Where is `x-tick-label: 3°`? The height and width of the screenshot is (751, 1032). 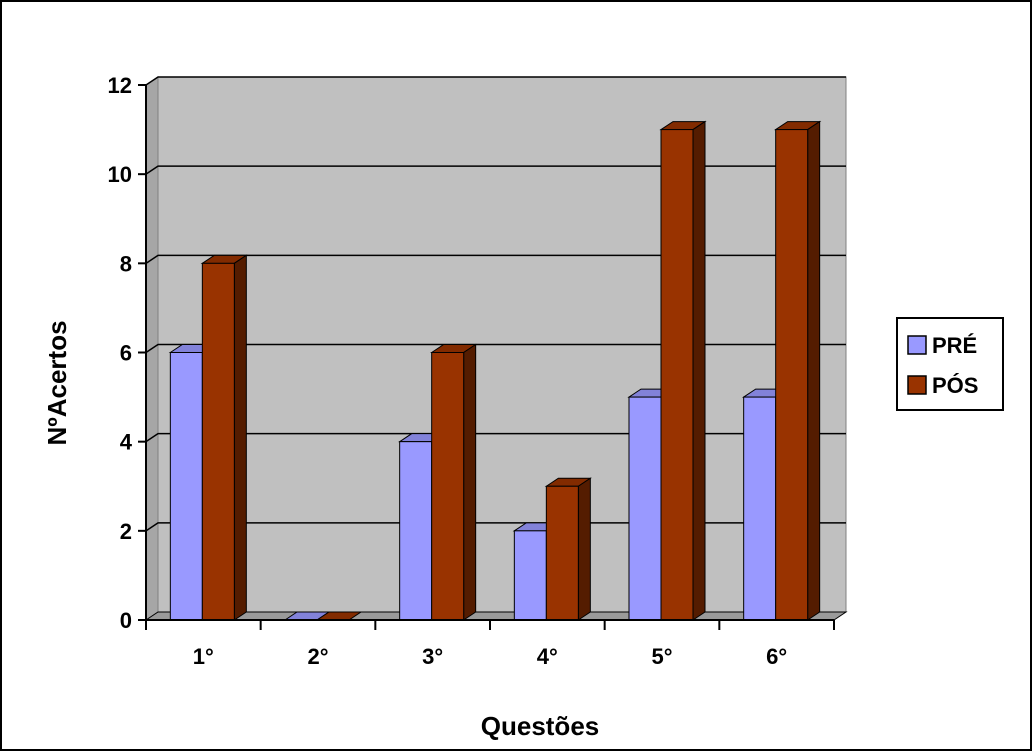
x-tick-label: 3° is located at coordinates (432, 656).